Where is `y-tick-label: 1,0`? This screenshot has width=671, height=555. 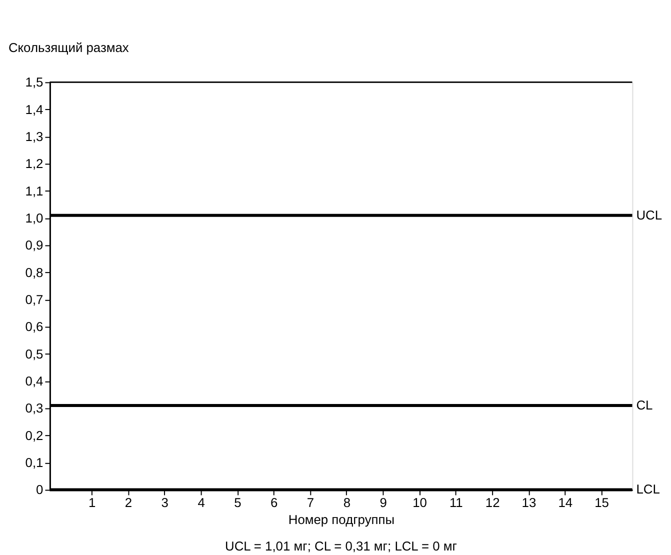
y-tick-label: 1,0 is located at coordinates (34, 218).